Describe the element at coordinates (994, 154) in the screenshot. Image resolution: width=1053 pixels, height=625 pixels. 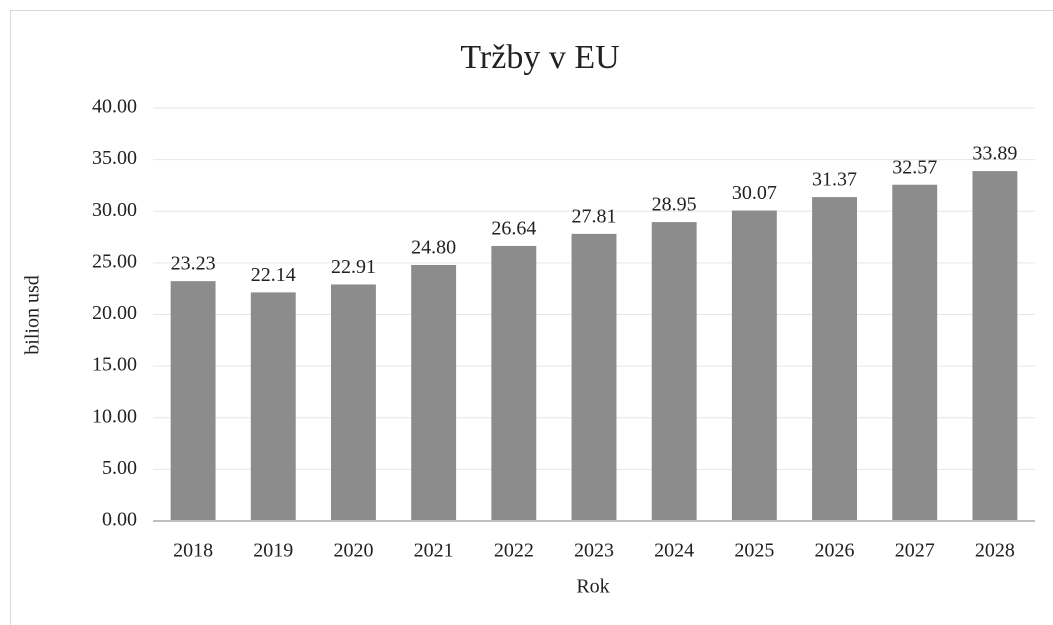
I see `data-label: 33.89` at that location.